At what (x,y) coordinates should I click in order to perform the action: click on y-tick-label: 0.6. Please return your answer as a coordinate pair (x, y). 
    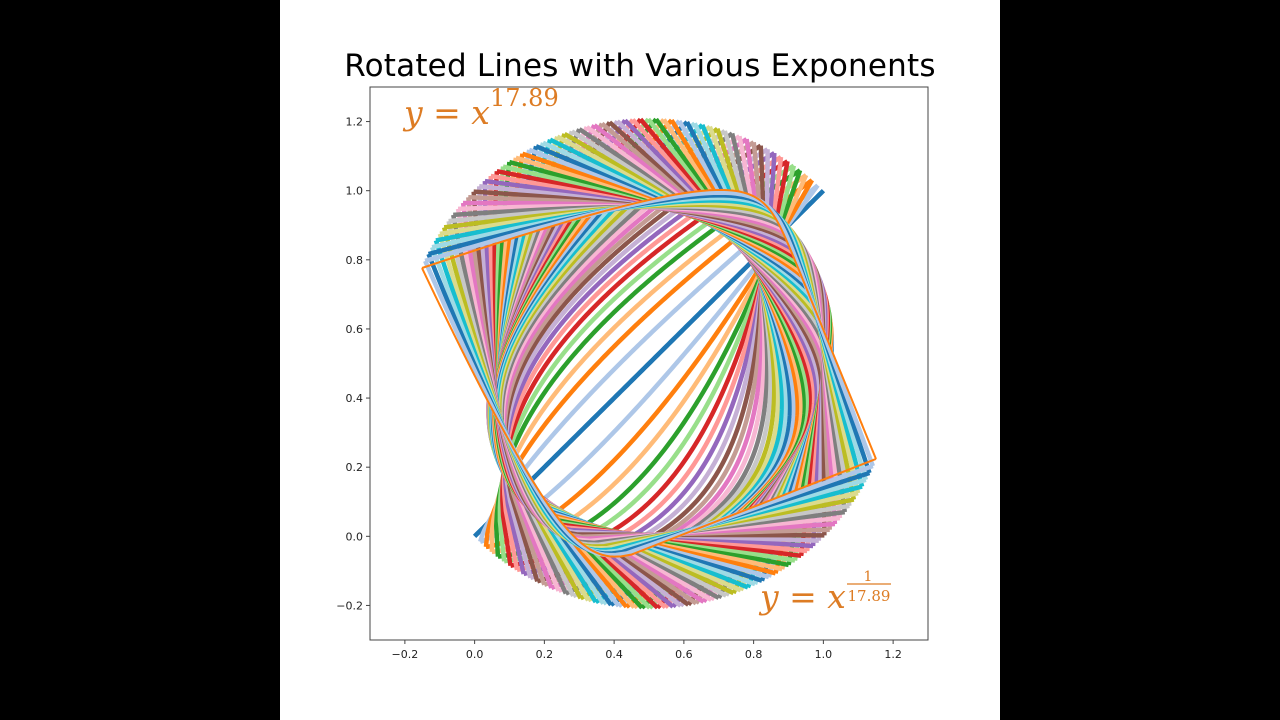
    Looking at the image, I should click on (355, 329).